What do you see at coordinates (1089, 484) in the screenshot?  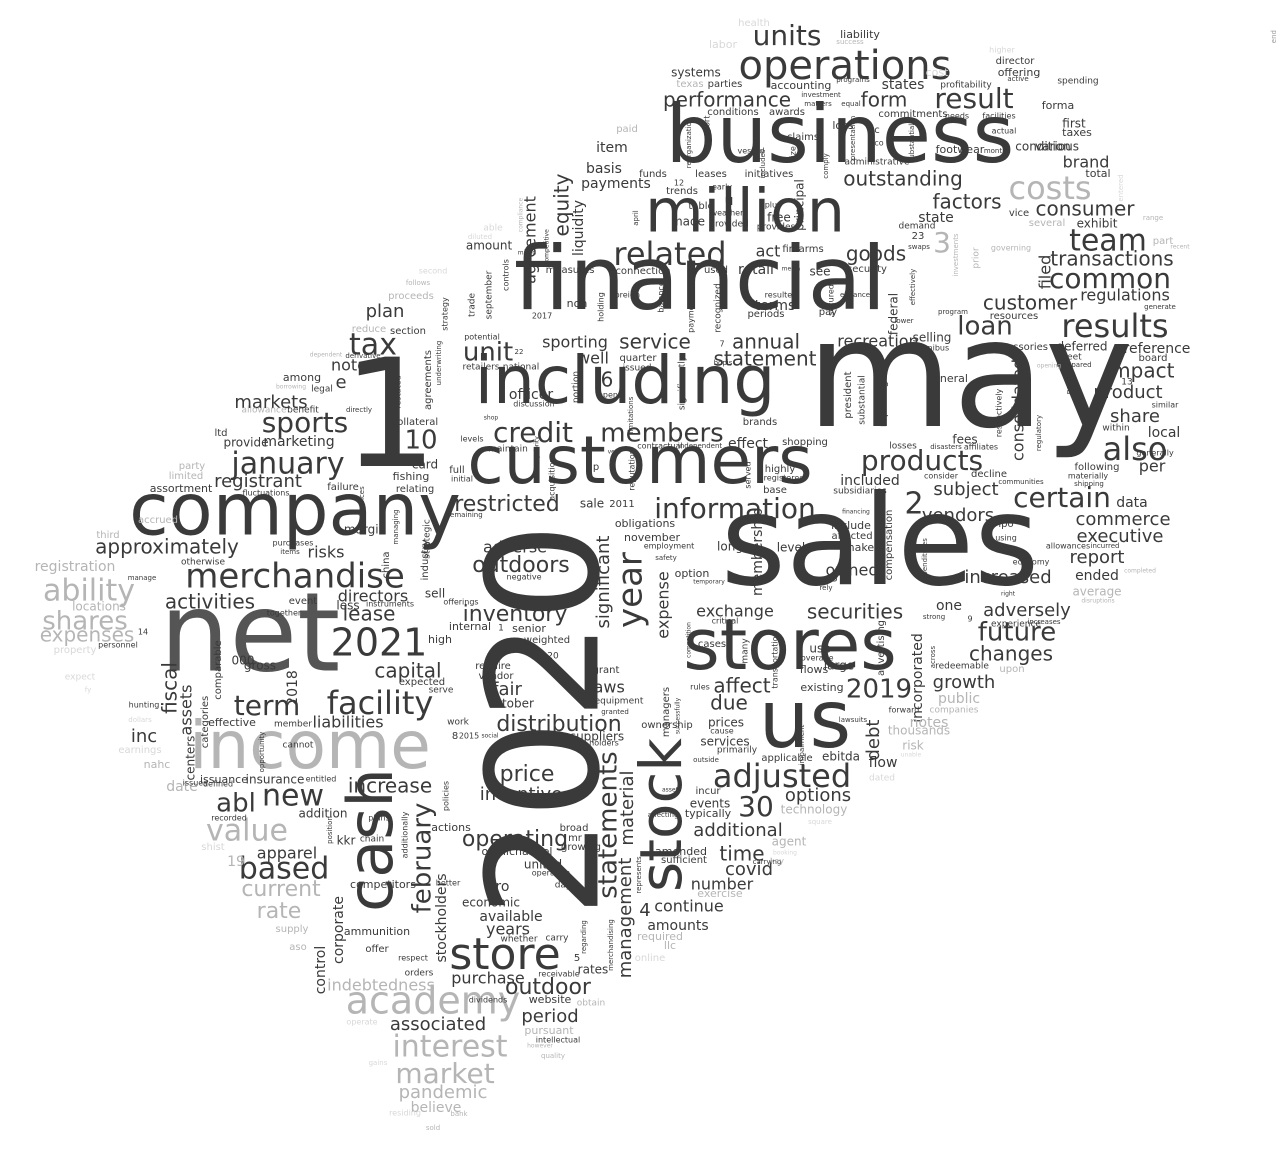 I see `word-shipping: shipping` at bounding box center [1089, 484].